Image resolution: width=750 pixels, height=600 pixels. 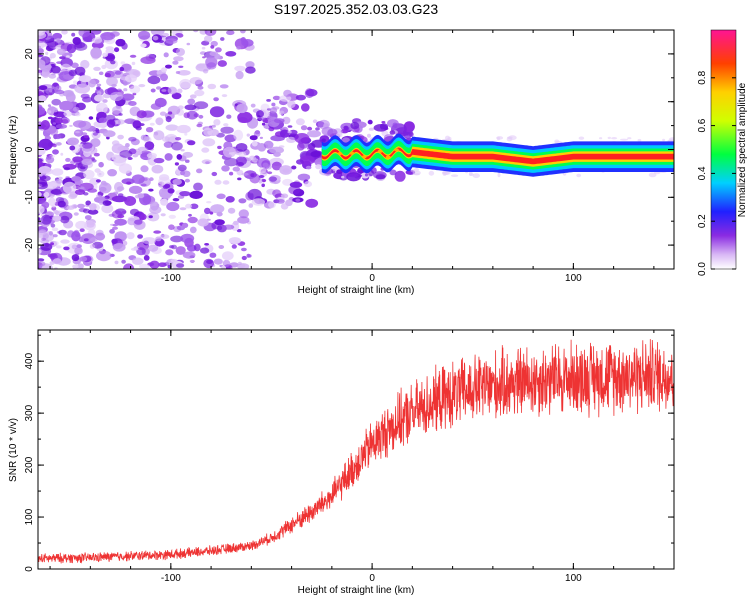 What do you see at coordinates (356, 9) in the screenshot?
I see `chart-title: S197.2025.352.03.03.G23` at bounding box center [356, 9].